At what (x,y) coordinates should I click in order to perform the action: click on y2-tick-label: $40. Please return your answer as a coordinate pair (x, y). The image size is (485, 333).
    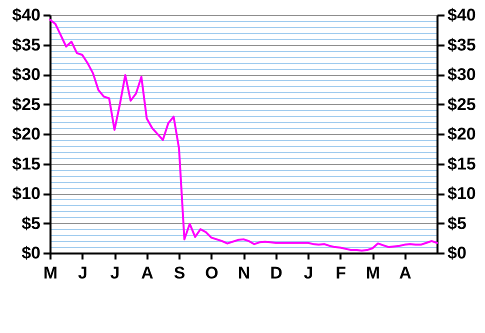
    Looking at the image, I should click on (462, 15).